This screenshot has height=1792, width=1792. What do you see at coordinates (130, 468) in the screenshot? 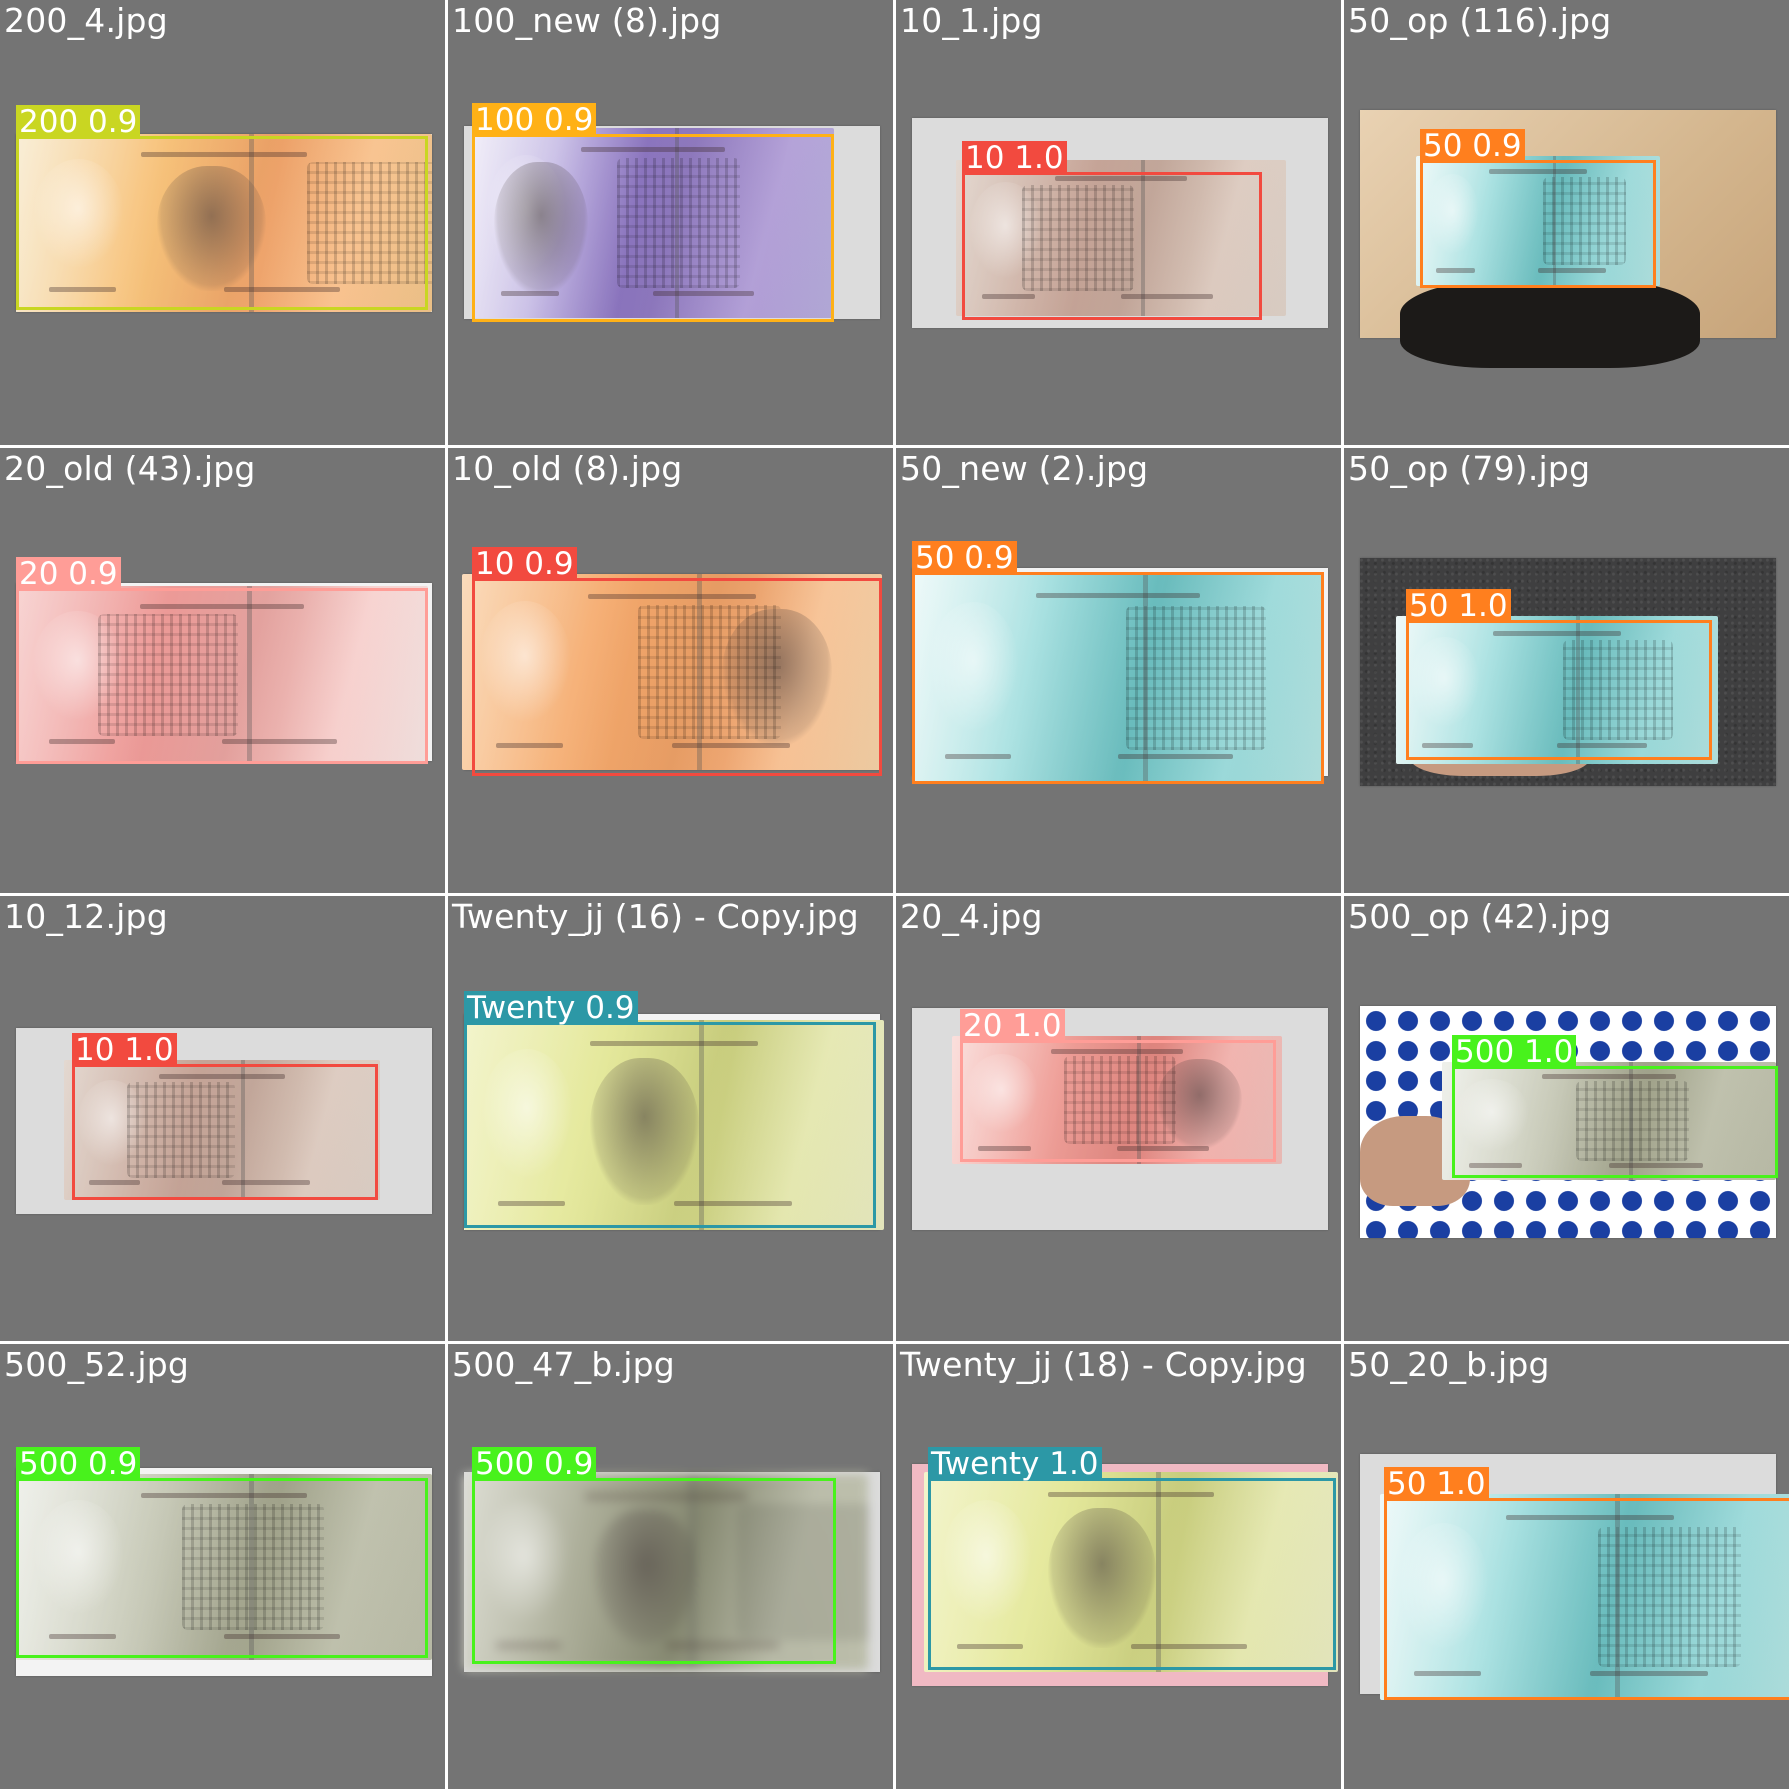
I see `tile-filename: 20_old (43).jpg` at bounding box center [130, 468].